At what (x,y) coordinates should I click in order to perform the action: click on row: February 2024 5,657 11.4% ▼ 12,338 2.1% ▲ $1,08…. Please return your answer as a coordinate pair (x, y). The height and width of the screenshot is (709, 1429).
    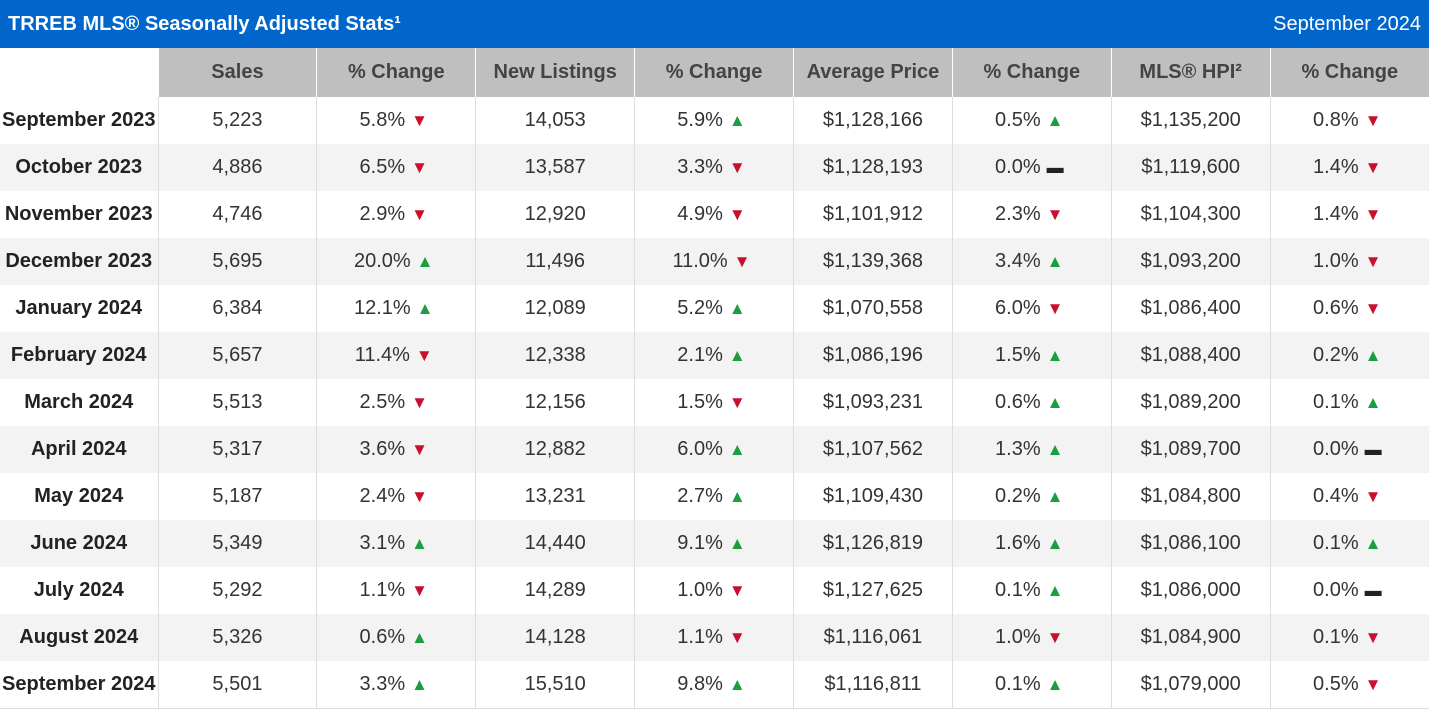
    Looking at the image, I should click on (714, 355).